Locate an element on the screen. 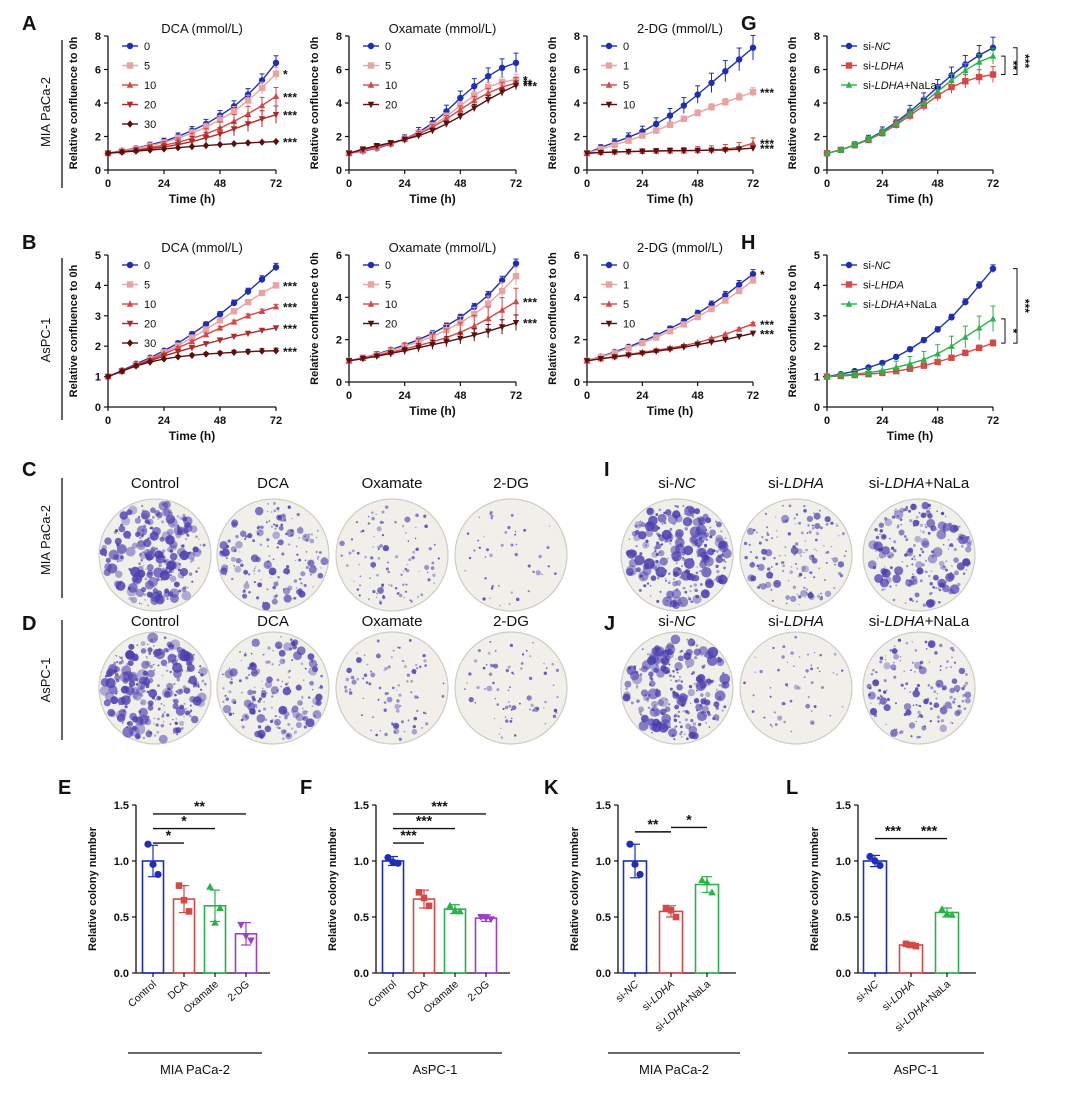 Image resolution: width=1080 pixels, height=1095 pixels. y-tick-label: 5 is located at coordinates (98, 256).